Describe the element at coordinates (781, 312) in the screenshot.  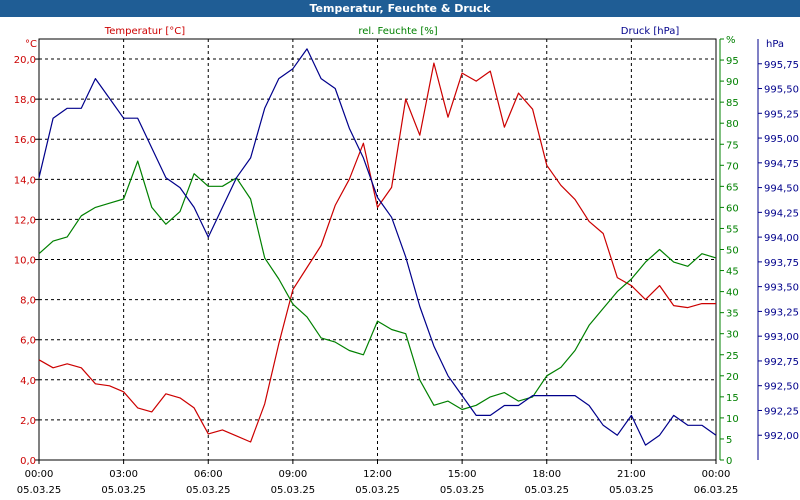
I see `pressure-tick-label: 993,25` at that location.